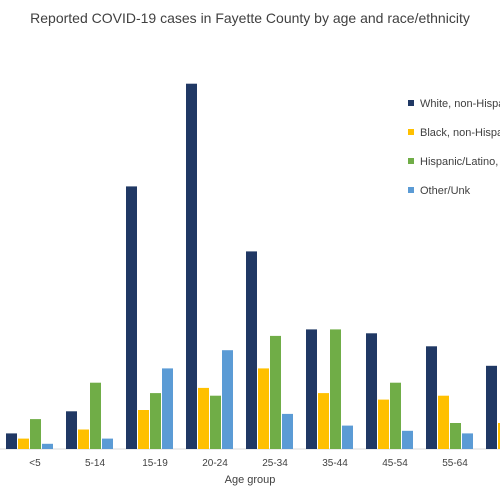 This screenshot has width=500, height=500. What do you see at coordinates (460, 133) in the screenshot?
I see `legend-label: Black, non-Hispan` at bounding box center [460, 133].